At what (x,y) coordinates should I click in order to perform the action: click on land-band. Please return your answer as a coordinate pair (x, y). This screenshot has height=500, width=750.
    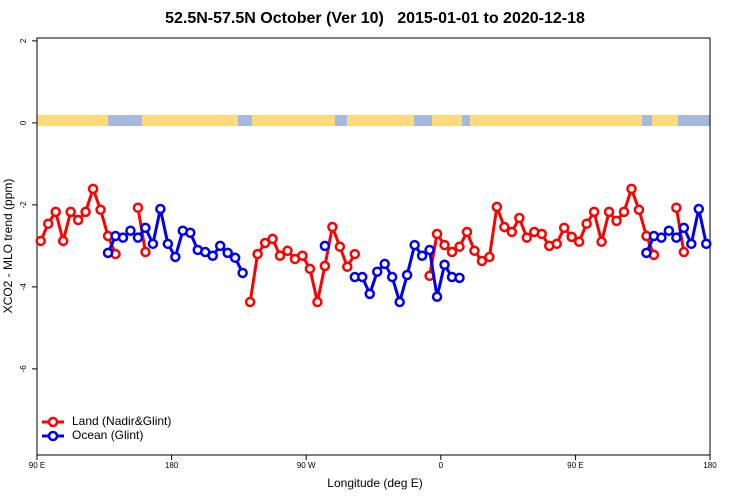
    Looking at the image, I should click on (373, 120).